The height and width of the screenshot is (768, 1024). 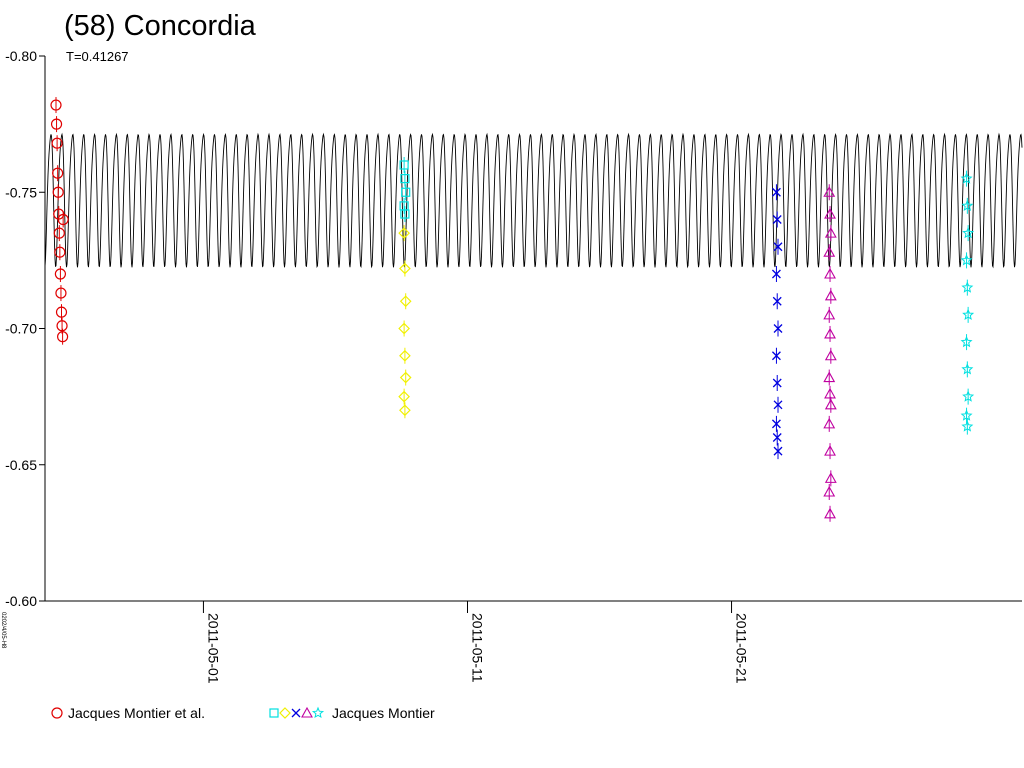 I want to click on y-tick-label: -0.75, so click(x=21, y=192).